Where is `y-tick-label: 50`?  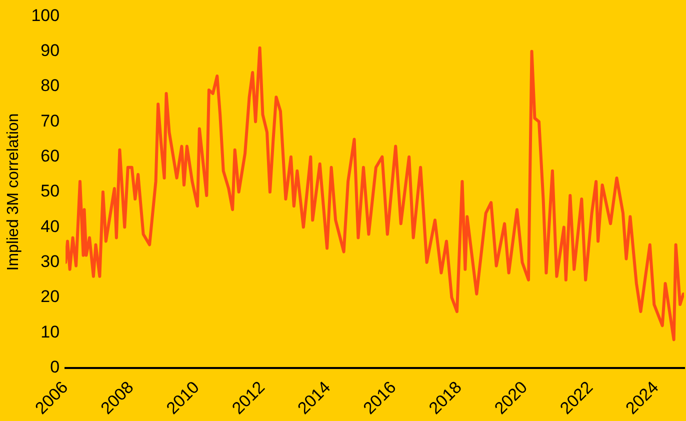 y-tick-label: 50 is located at coordinates (50, 191).